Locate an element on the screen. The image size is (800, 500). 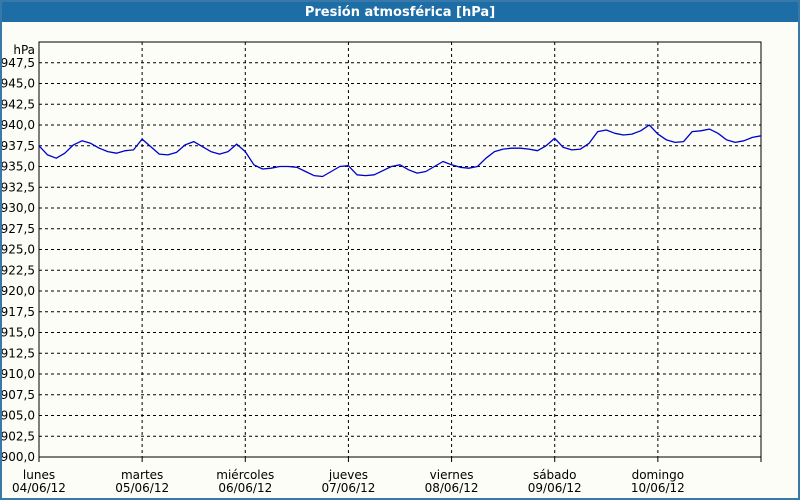
x-date-label: 05/06/12 is located at coordinates (142, 488).